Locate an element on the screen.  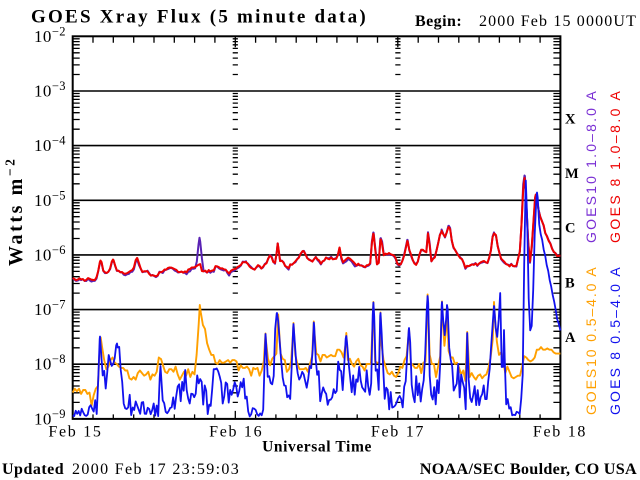
svg-text: GOES Xray Flux (5 minute data) is located at coordinates (199, 17).